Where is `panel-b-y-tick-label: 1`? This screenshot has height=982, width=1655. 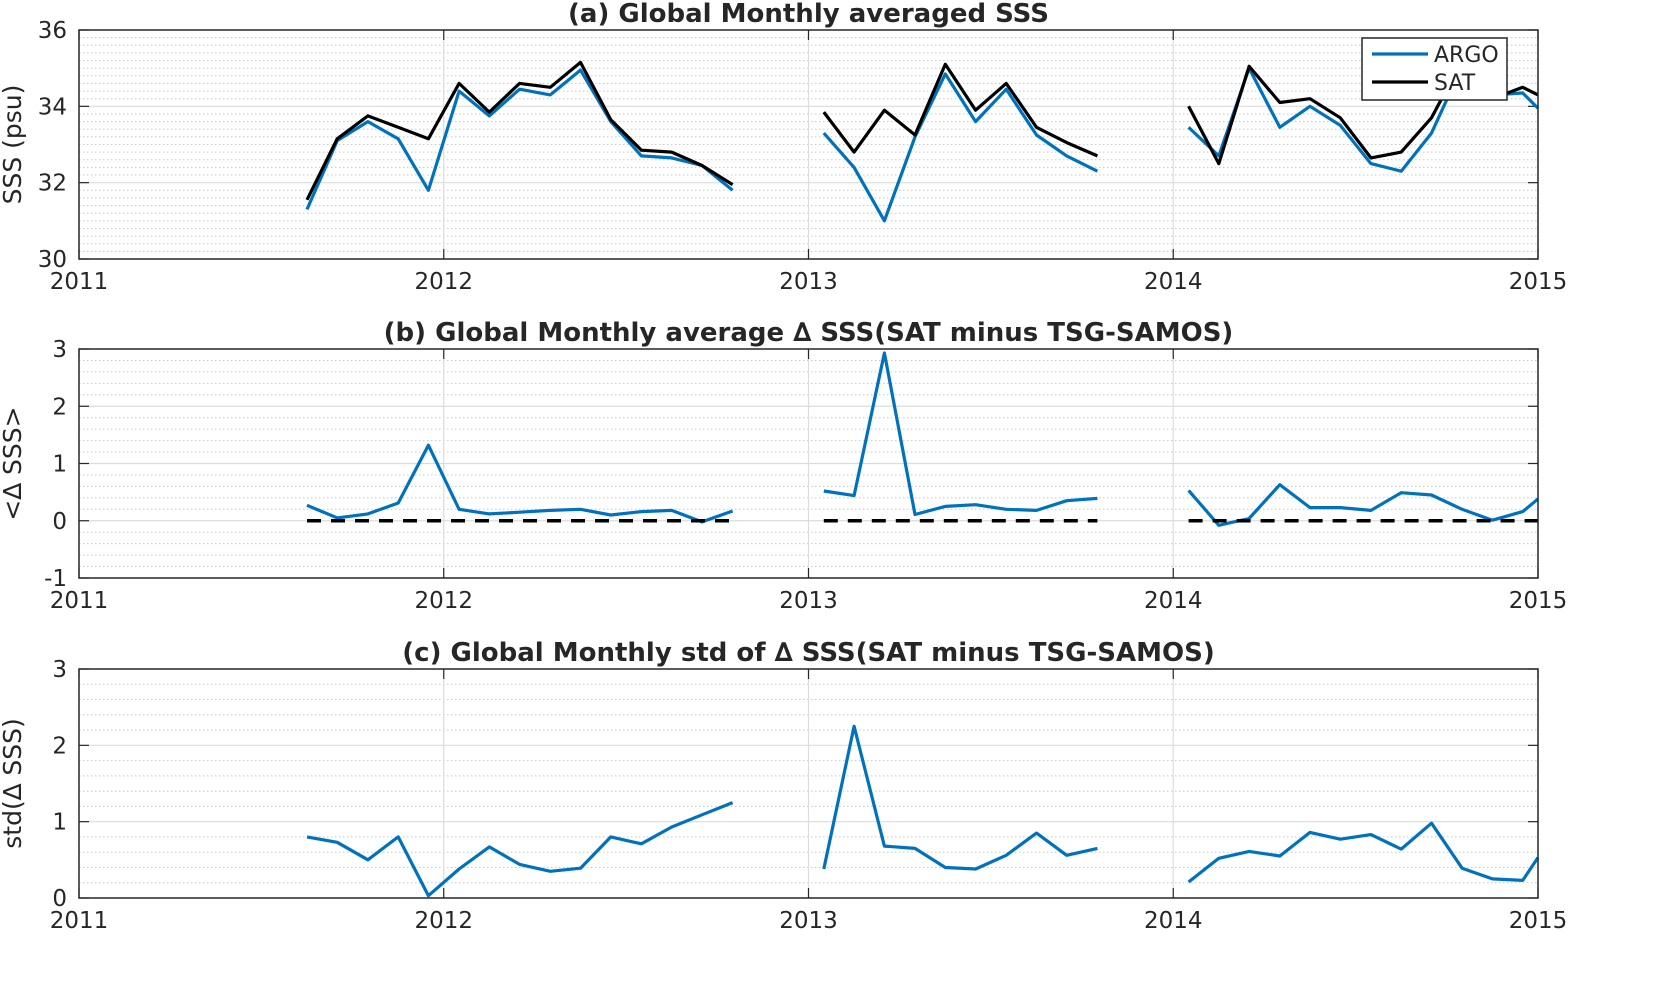
panel-b-y-tick-label: 1 is located at coordinates (59, 465).